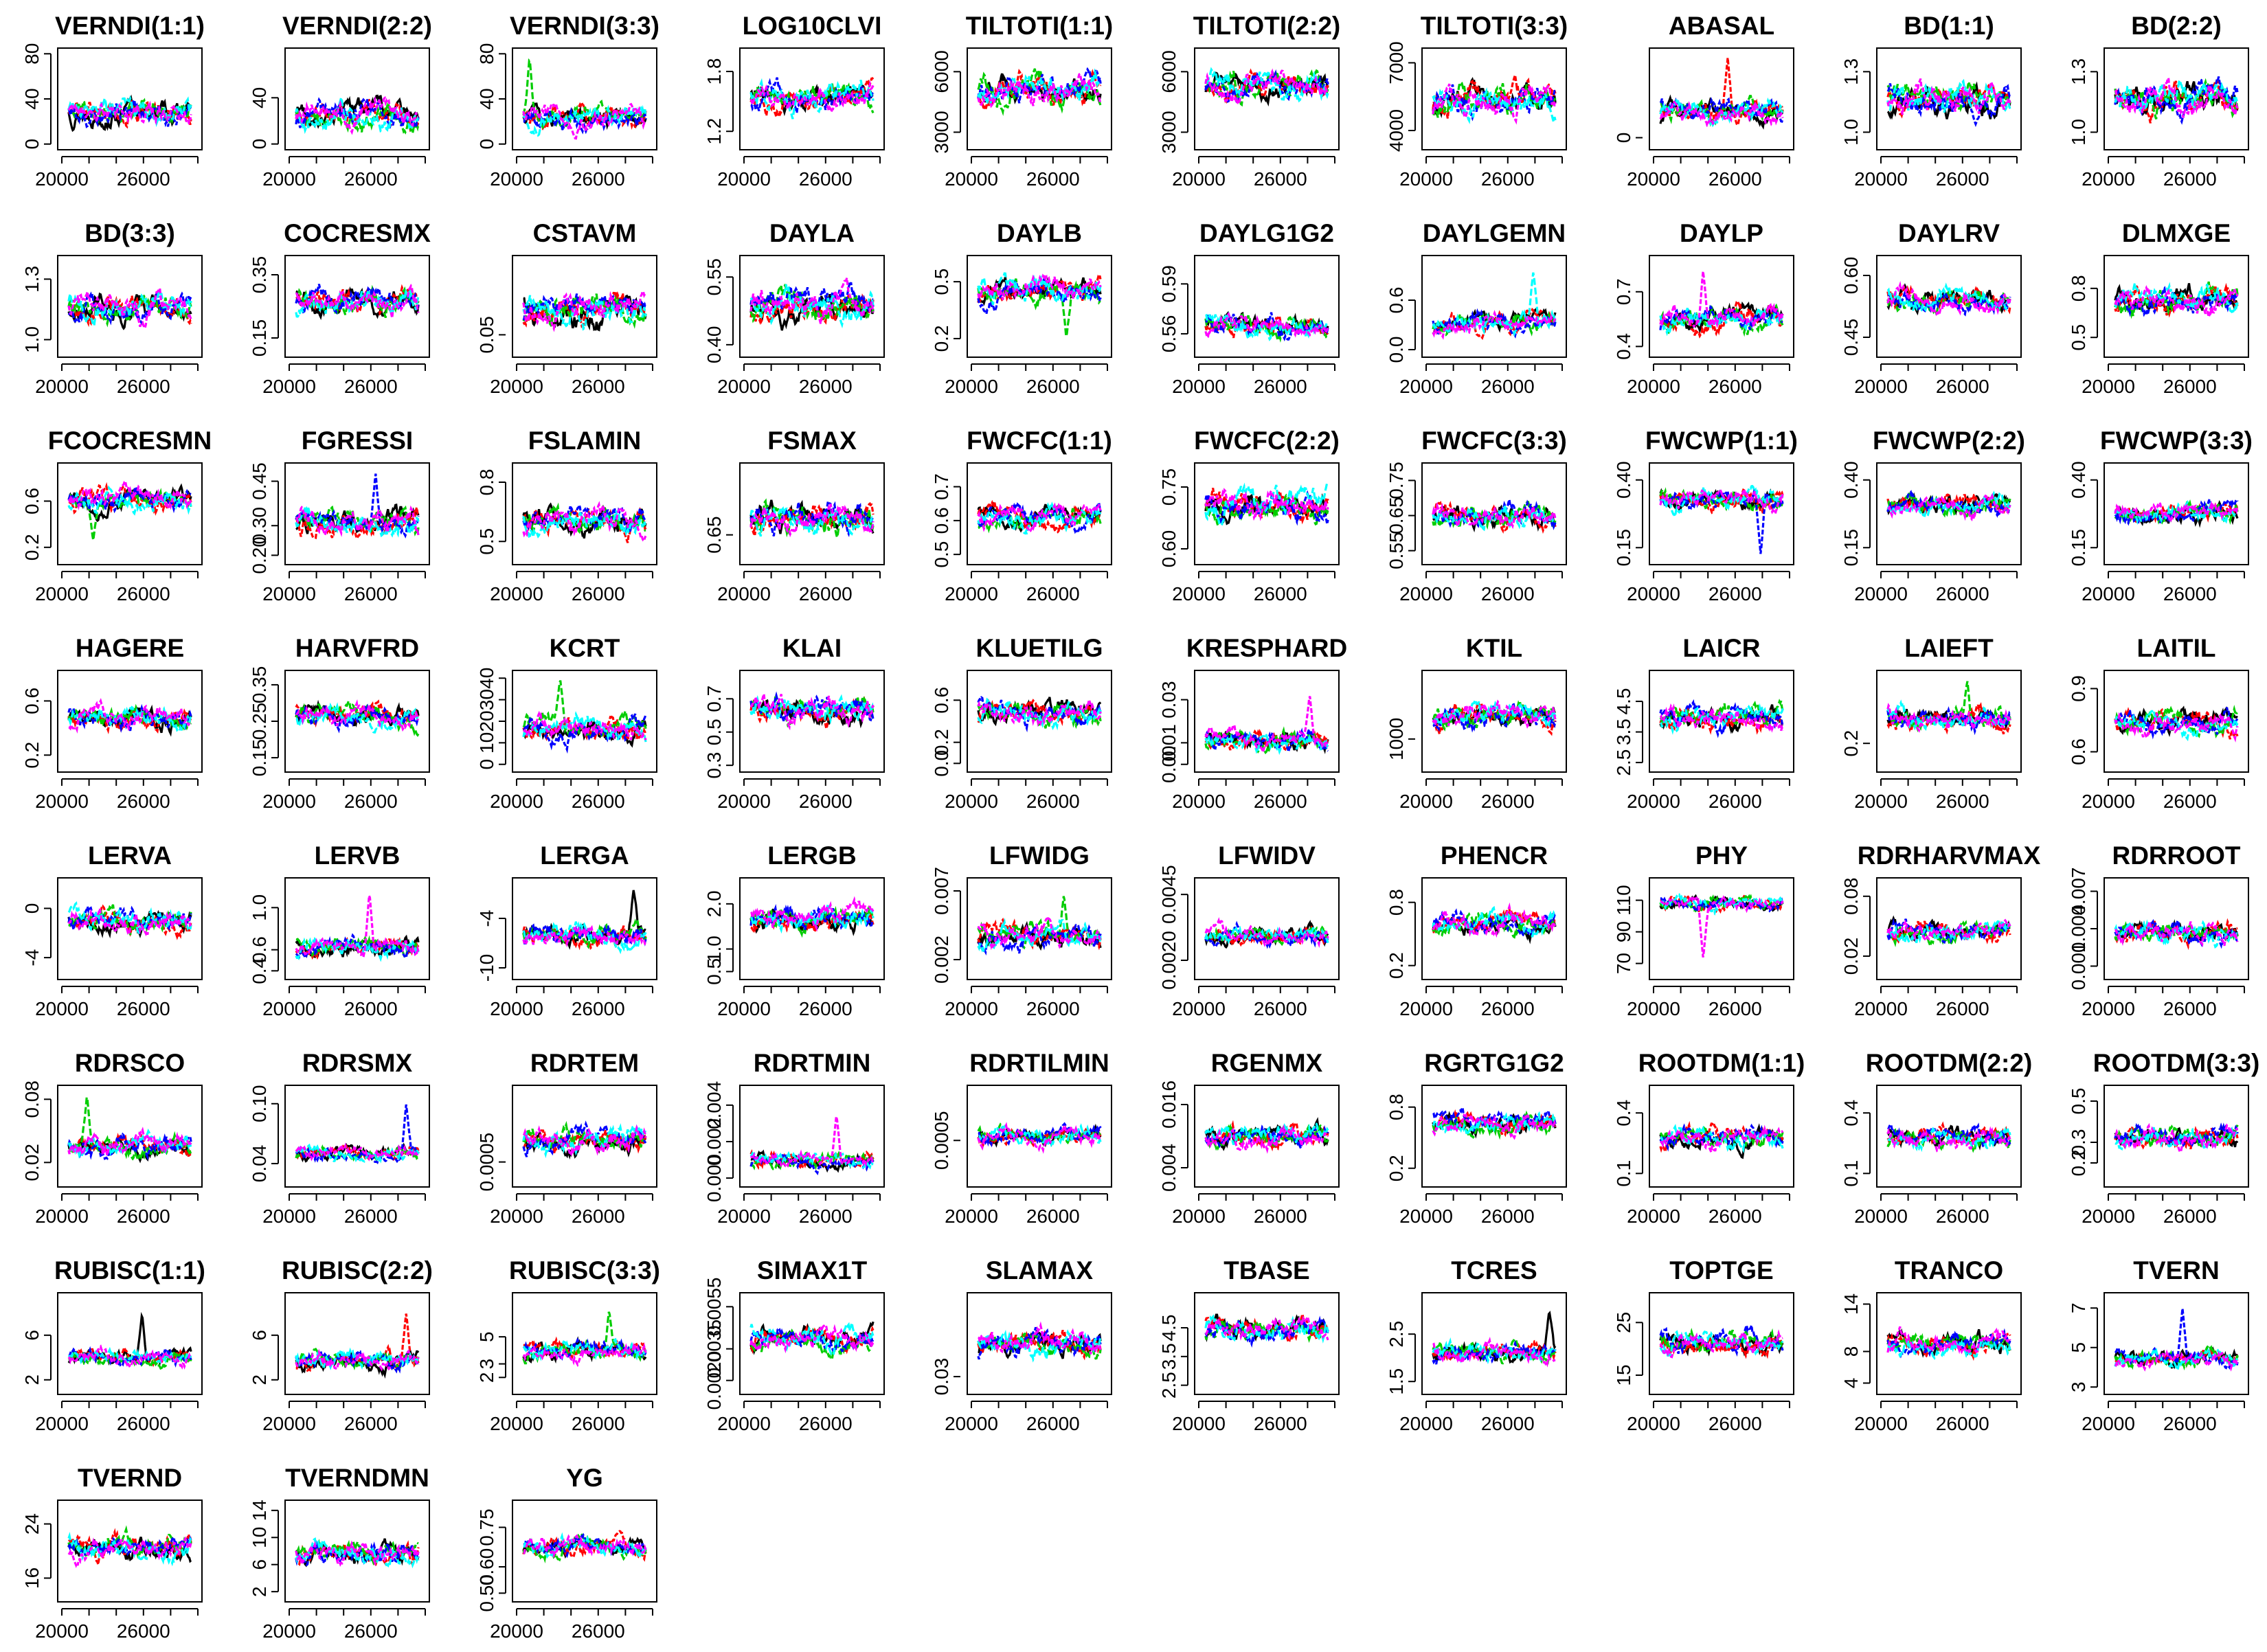 The width and height of the screenshot is (2267, 1652). Describe the element at coordinates (1040, 855) in the screenshot. I see `panel-title: LFWIDG` at that location.